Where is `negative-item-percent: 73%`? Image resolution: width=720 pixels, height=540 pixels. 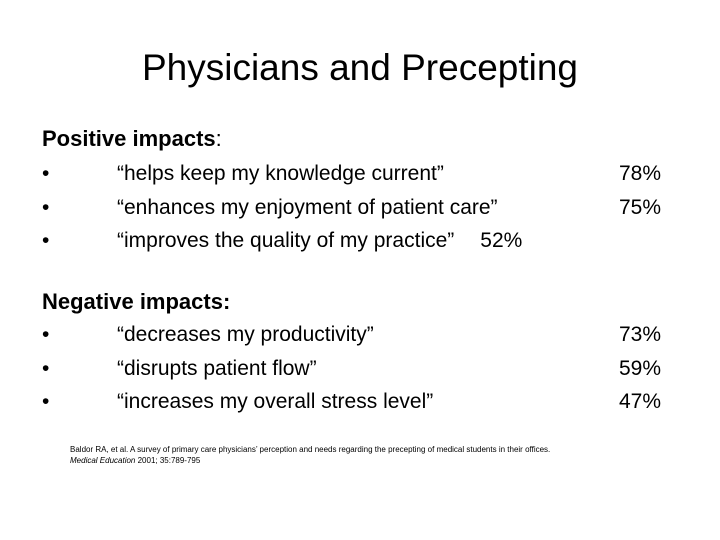
negative-item-percent: 73% is located at coordinates (640, 334).